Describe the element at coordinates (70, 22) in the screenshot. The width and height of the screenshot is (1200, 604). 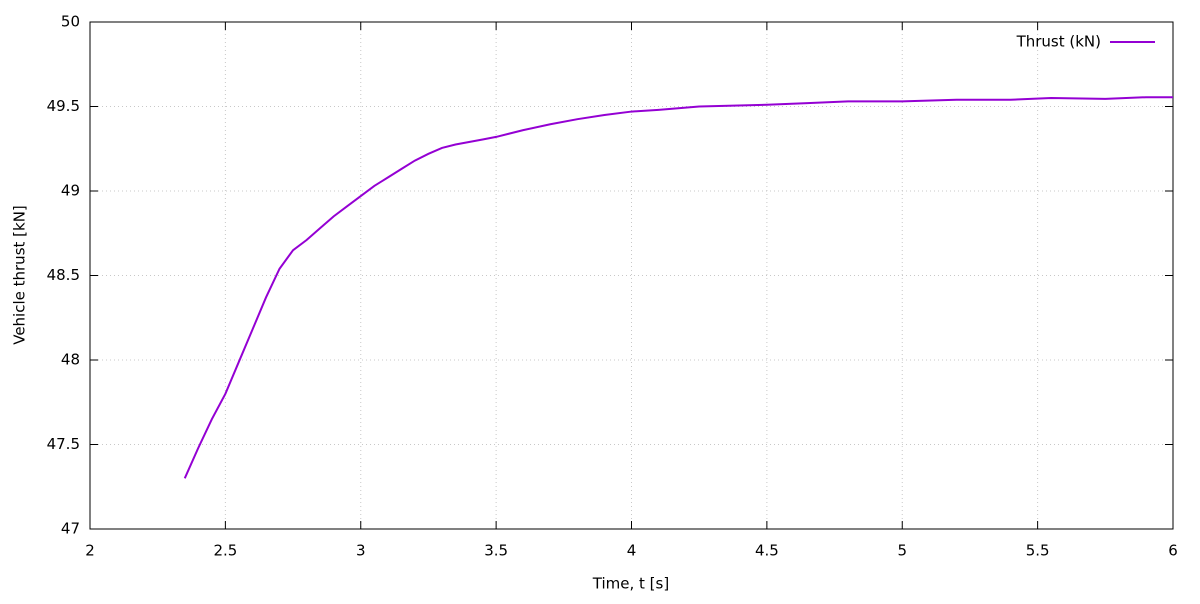
I see `y-tick-label: 50` at that location.